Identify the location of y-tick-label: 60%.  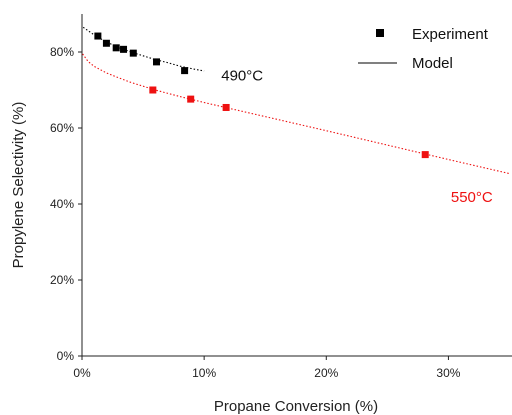
(62, 128).